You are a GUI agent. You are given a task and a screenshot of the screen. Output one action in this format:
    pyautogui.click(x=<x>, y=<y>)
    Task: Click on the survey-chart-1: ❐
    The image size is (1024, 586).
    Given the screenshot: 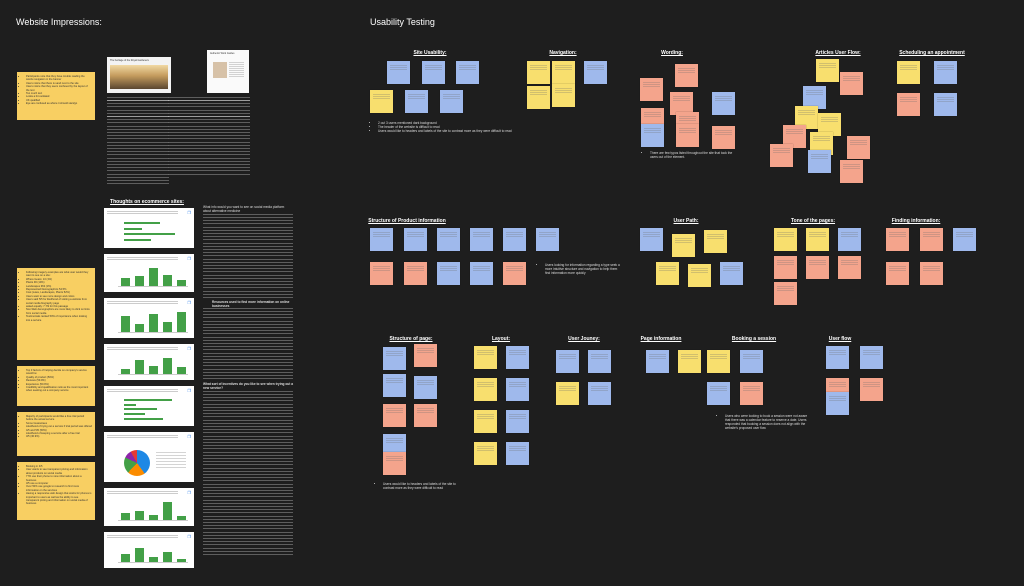 What is the action you would take?
    pyautogui.click(x=149, y=228)
    